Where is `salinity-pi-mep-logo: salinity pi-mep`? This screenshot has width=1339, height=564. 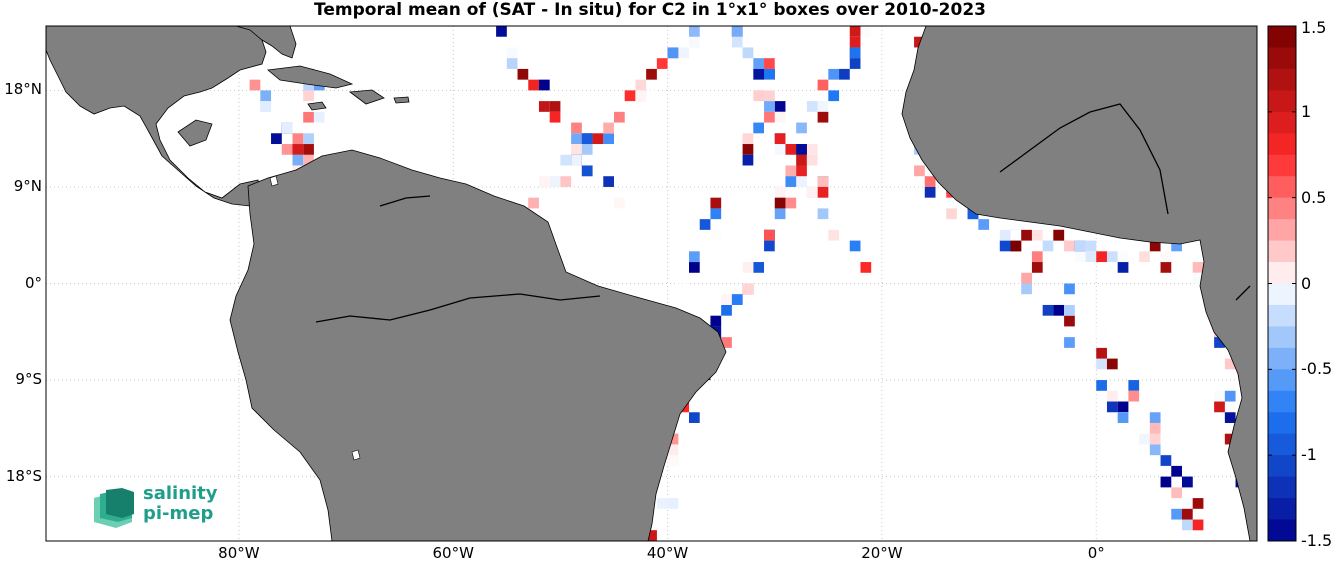 salinity-pi-mep-logo: salinity pi-mep is located at coordinates (180, 504).